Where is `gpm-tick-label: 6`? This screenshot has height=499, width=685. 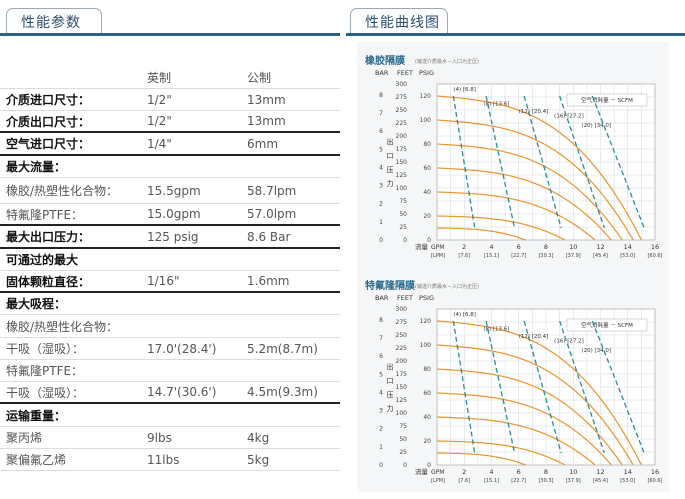
gpm-tick-label: 6 is located at coordinates (519, 472).